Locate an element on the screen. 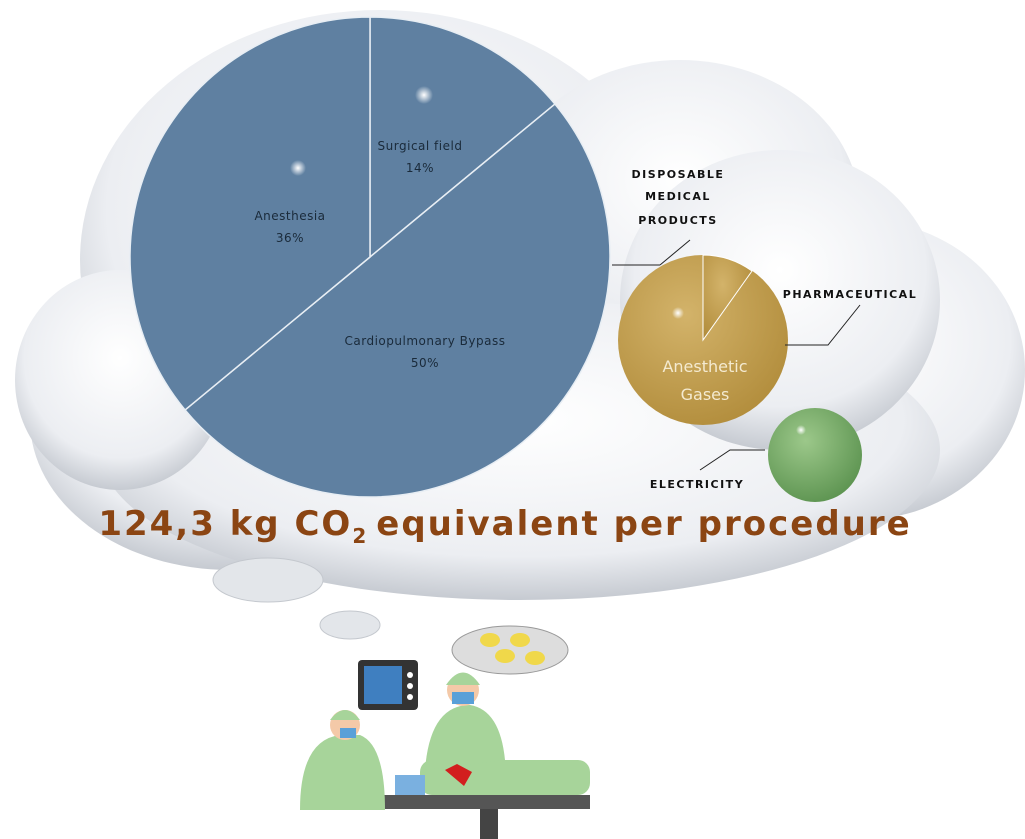 This screenshot has width=1025, height=839. thought-bubbles is located at coordinates (296, 598).